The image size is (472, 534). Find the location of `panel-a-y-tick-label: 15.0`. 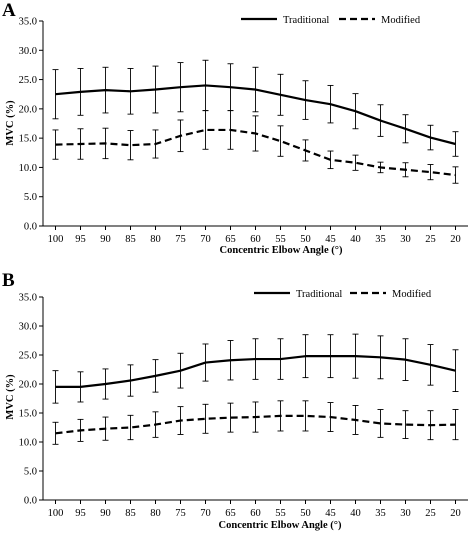

panel-a-y-tick-label: 15.0 is located at coordinates (28, 139).